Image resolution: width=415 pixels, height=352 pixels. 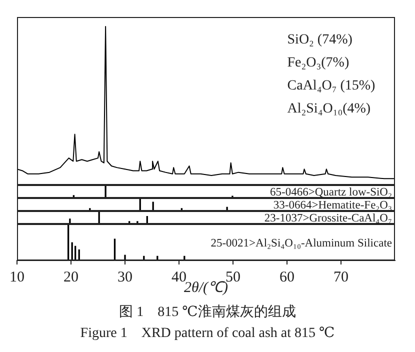 I want to click on annotation: 25-0021>Al₂Si₄O₁₀-Aluminum Silicate, so click(x=301, y=243).